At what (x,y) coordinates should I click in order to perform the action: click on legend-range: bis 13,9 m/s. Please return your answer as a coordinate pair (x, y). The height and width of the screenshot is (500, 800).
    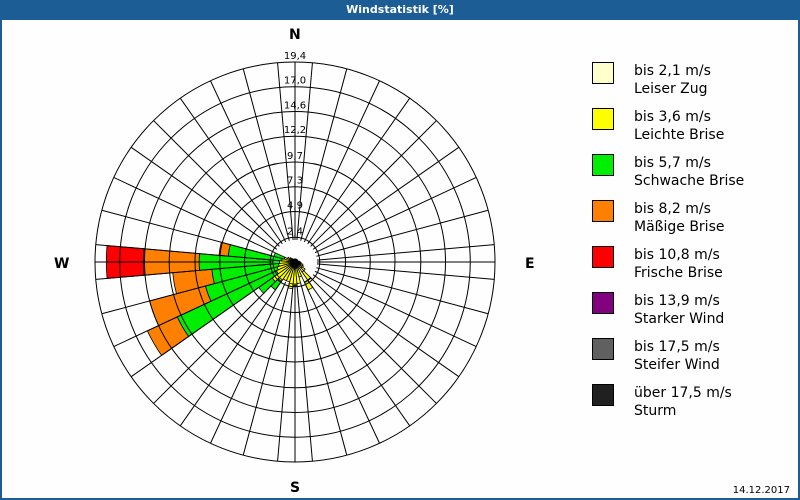
    Looking at the image, I should click on (677, 301).